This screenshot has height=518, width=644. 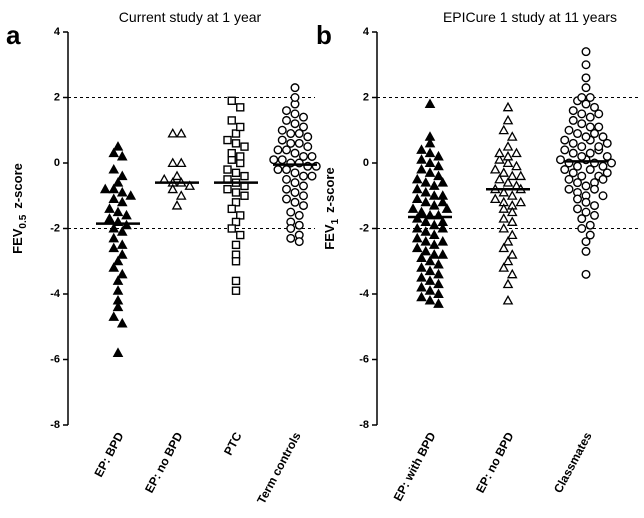 I want to click on series-group, so click(x=430, y=203).